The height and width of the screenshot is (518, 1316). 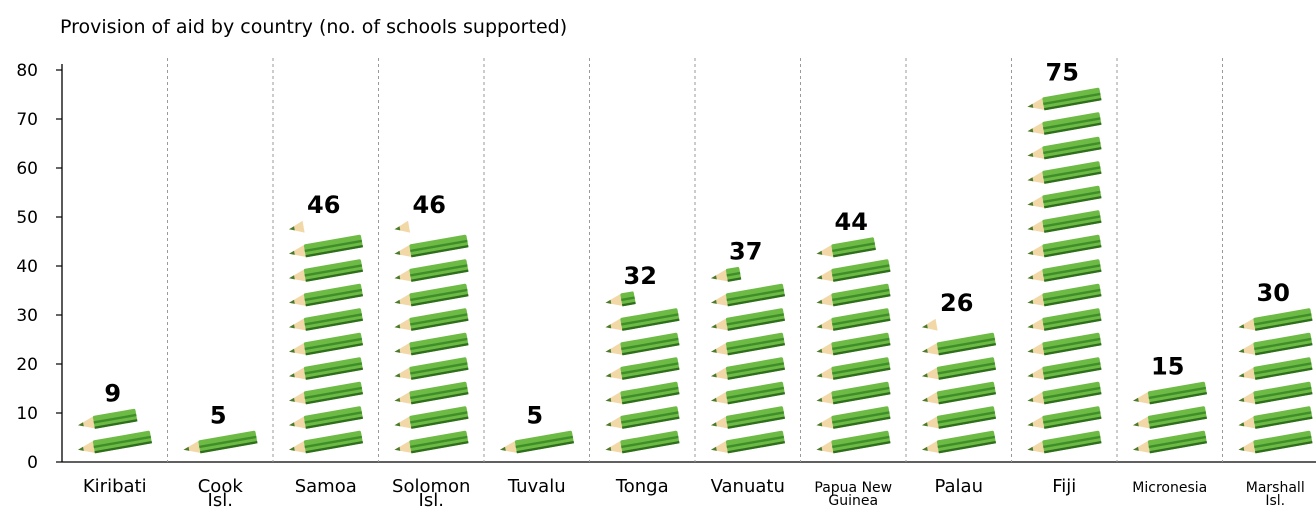 What do you see at coordinates (1064, 486) in the screenshot?
I see `x-category-label: Fiji` at bounding box center [1064, 486].